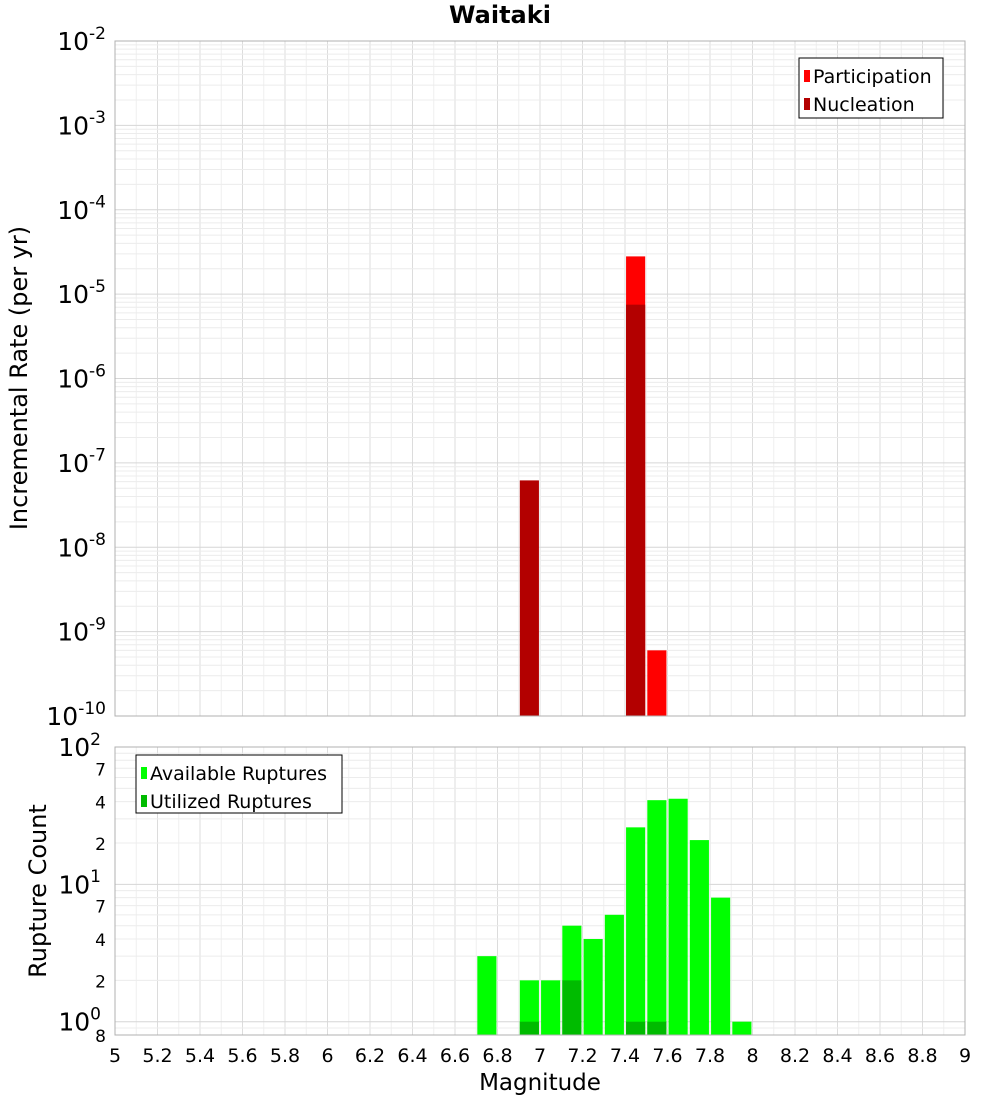 The image size is (1000, 1104). What do you see at coordinates (880, 1056) in the screenshot?
I see `x-tick-label: 8.6` at bounding box center [880, 1056].